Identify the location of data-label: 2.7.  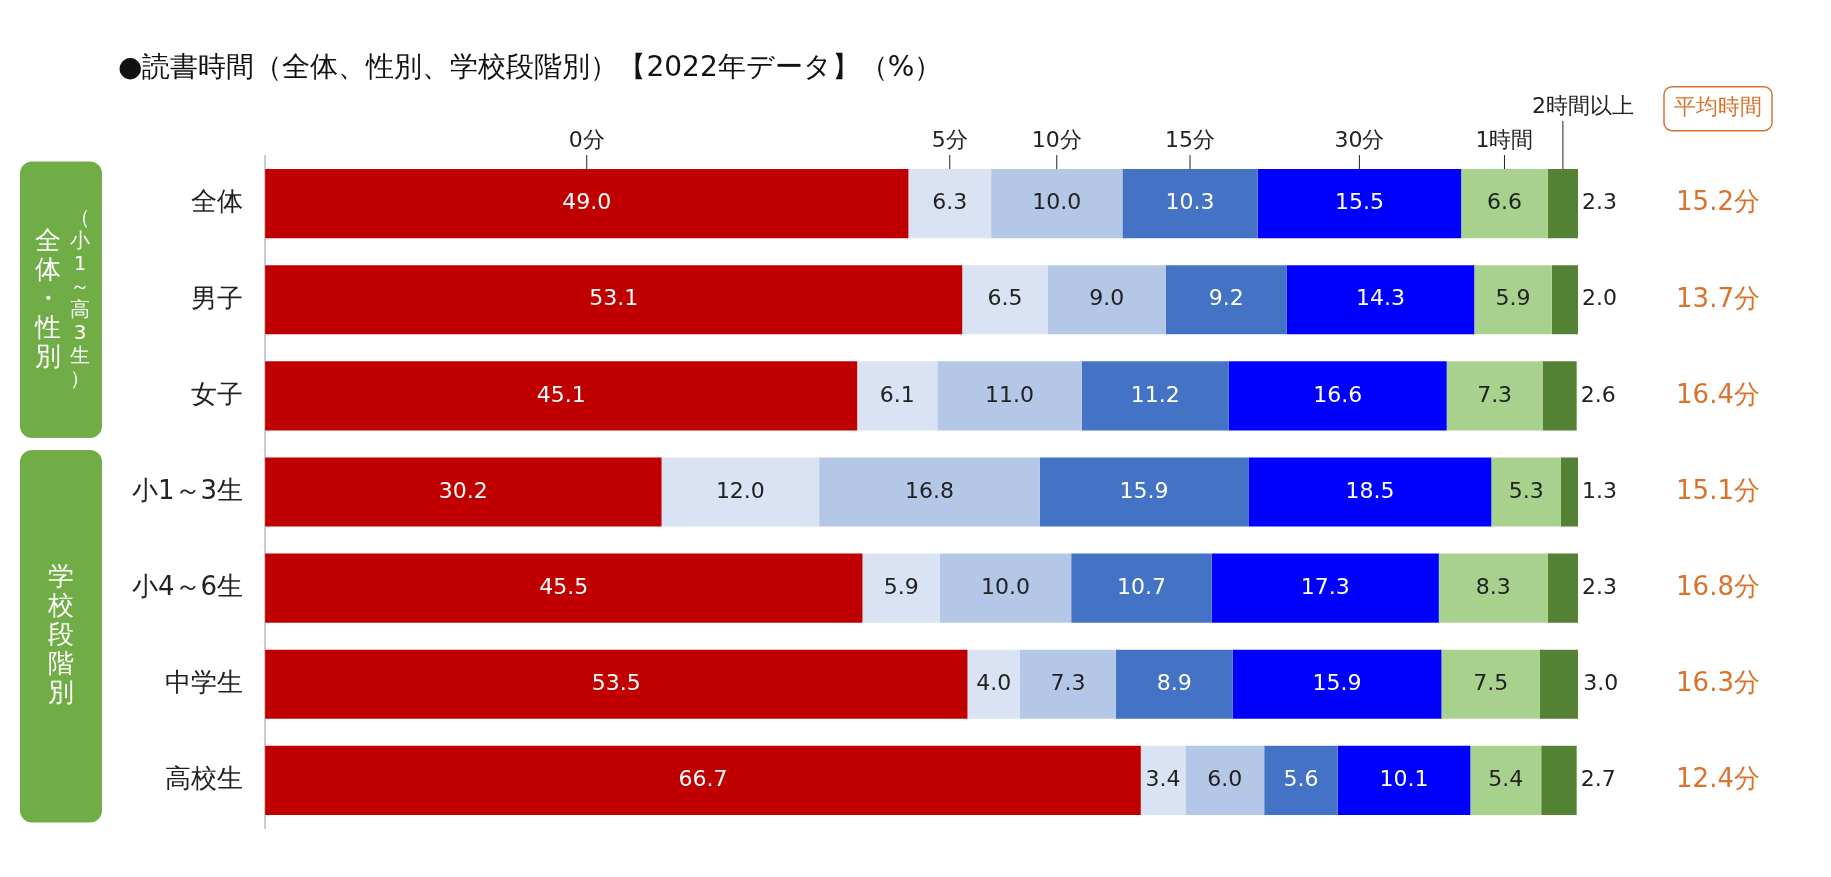
(1598, 779).